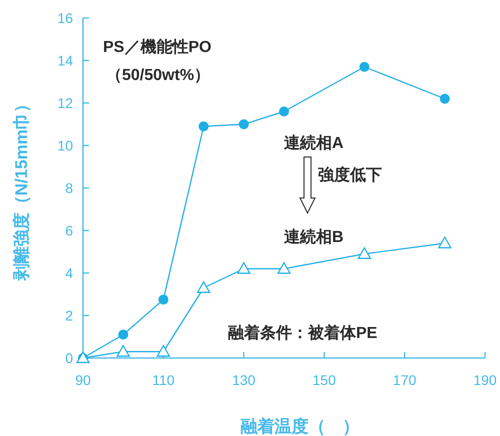 This screenshot has width=500, height=436. Describe the element at coordinates (404, 380) in the screenshot. I see `x-tick-label: 170` at that location.